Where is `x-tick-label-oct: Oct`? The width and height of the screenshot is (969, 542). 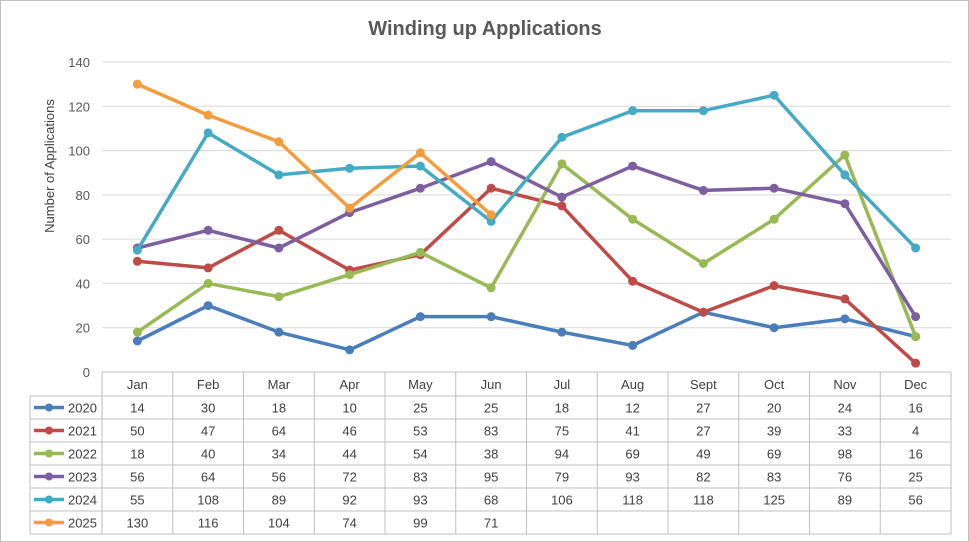 x-tick-label-oct: Oct is located at coordinates (774, 384).